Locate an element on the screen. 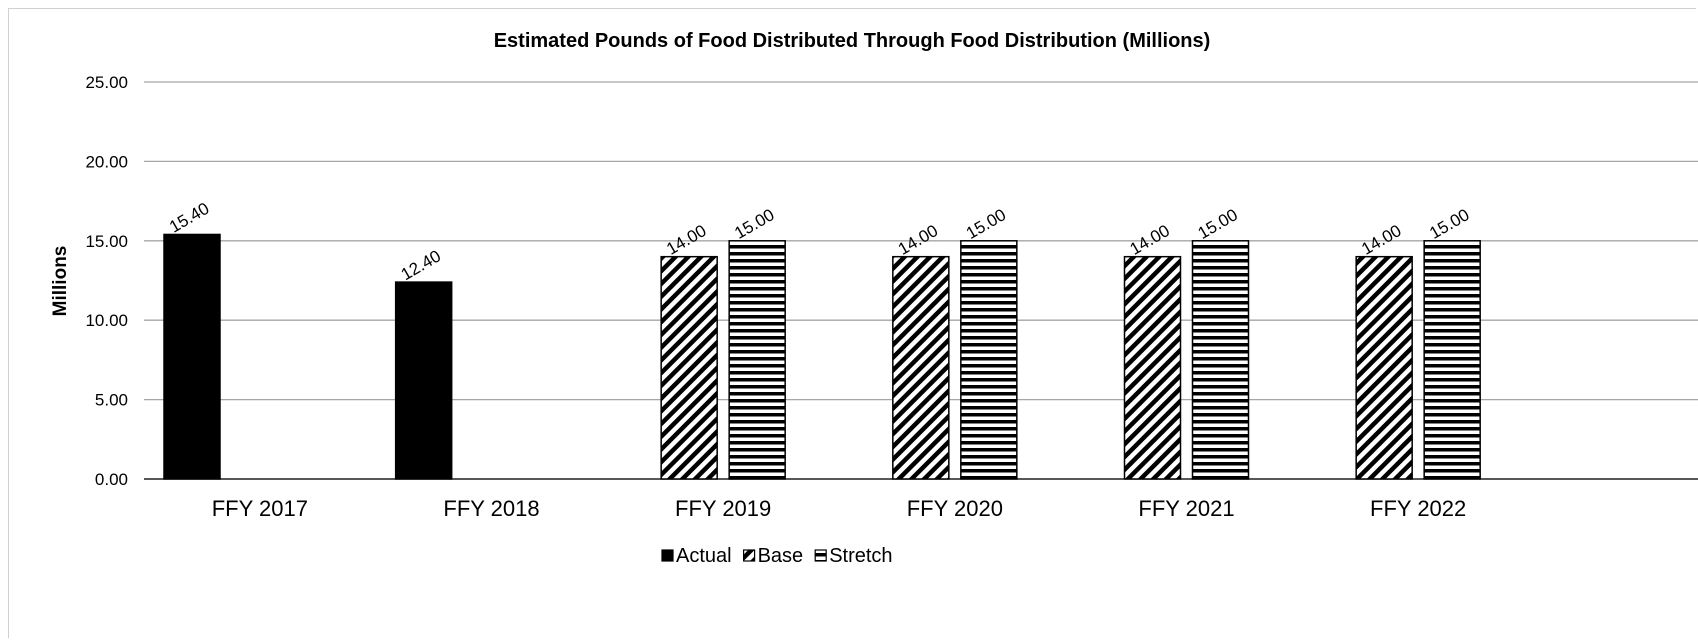 Image resolution: width=1698 pixels, height=640 pixels. legend-item-actual: Actual is located at coordinates (696, 556).